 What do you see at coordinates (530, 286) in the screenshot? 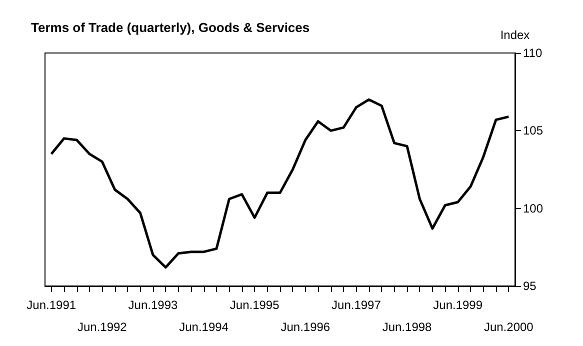
I see `y-tick-label: 95` at bounding box center [530, 286].